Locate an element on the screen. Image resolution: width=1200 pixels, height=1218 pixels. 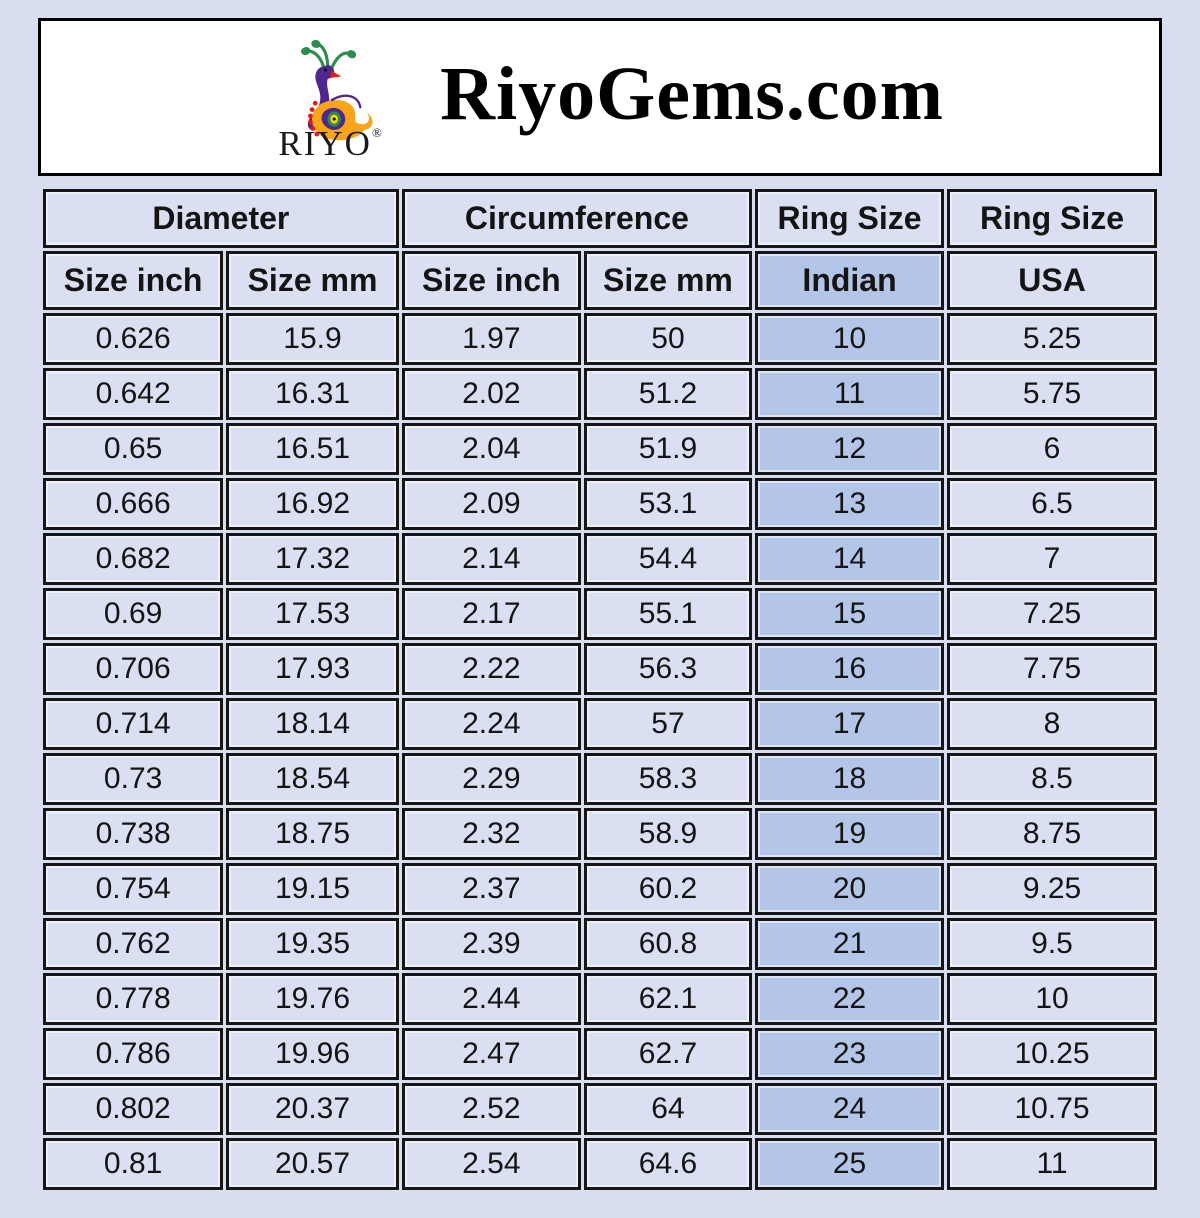
table-cell: 2.54 is located at coordinates (491, 1164).